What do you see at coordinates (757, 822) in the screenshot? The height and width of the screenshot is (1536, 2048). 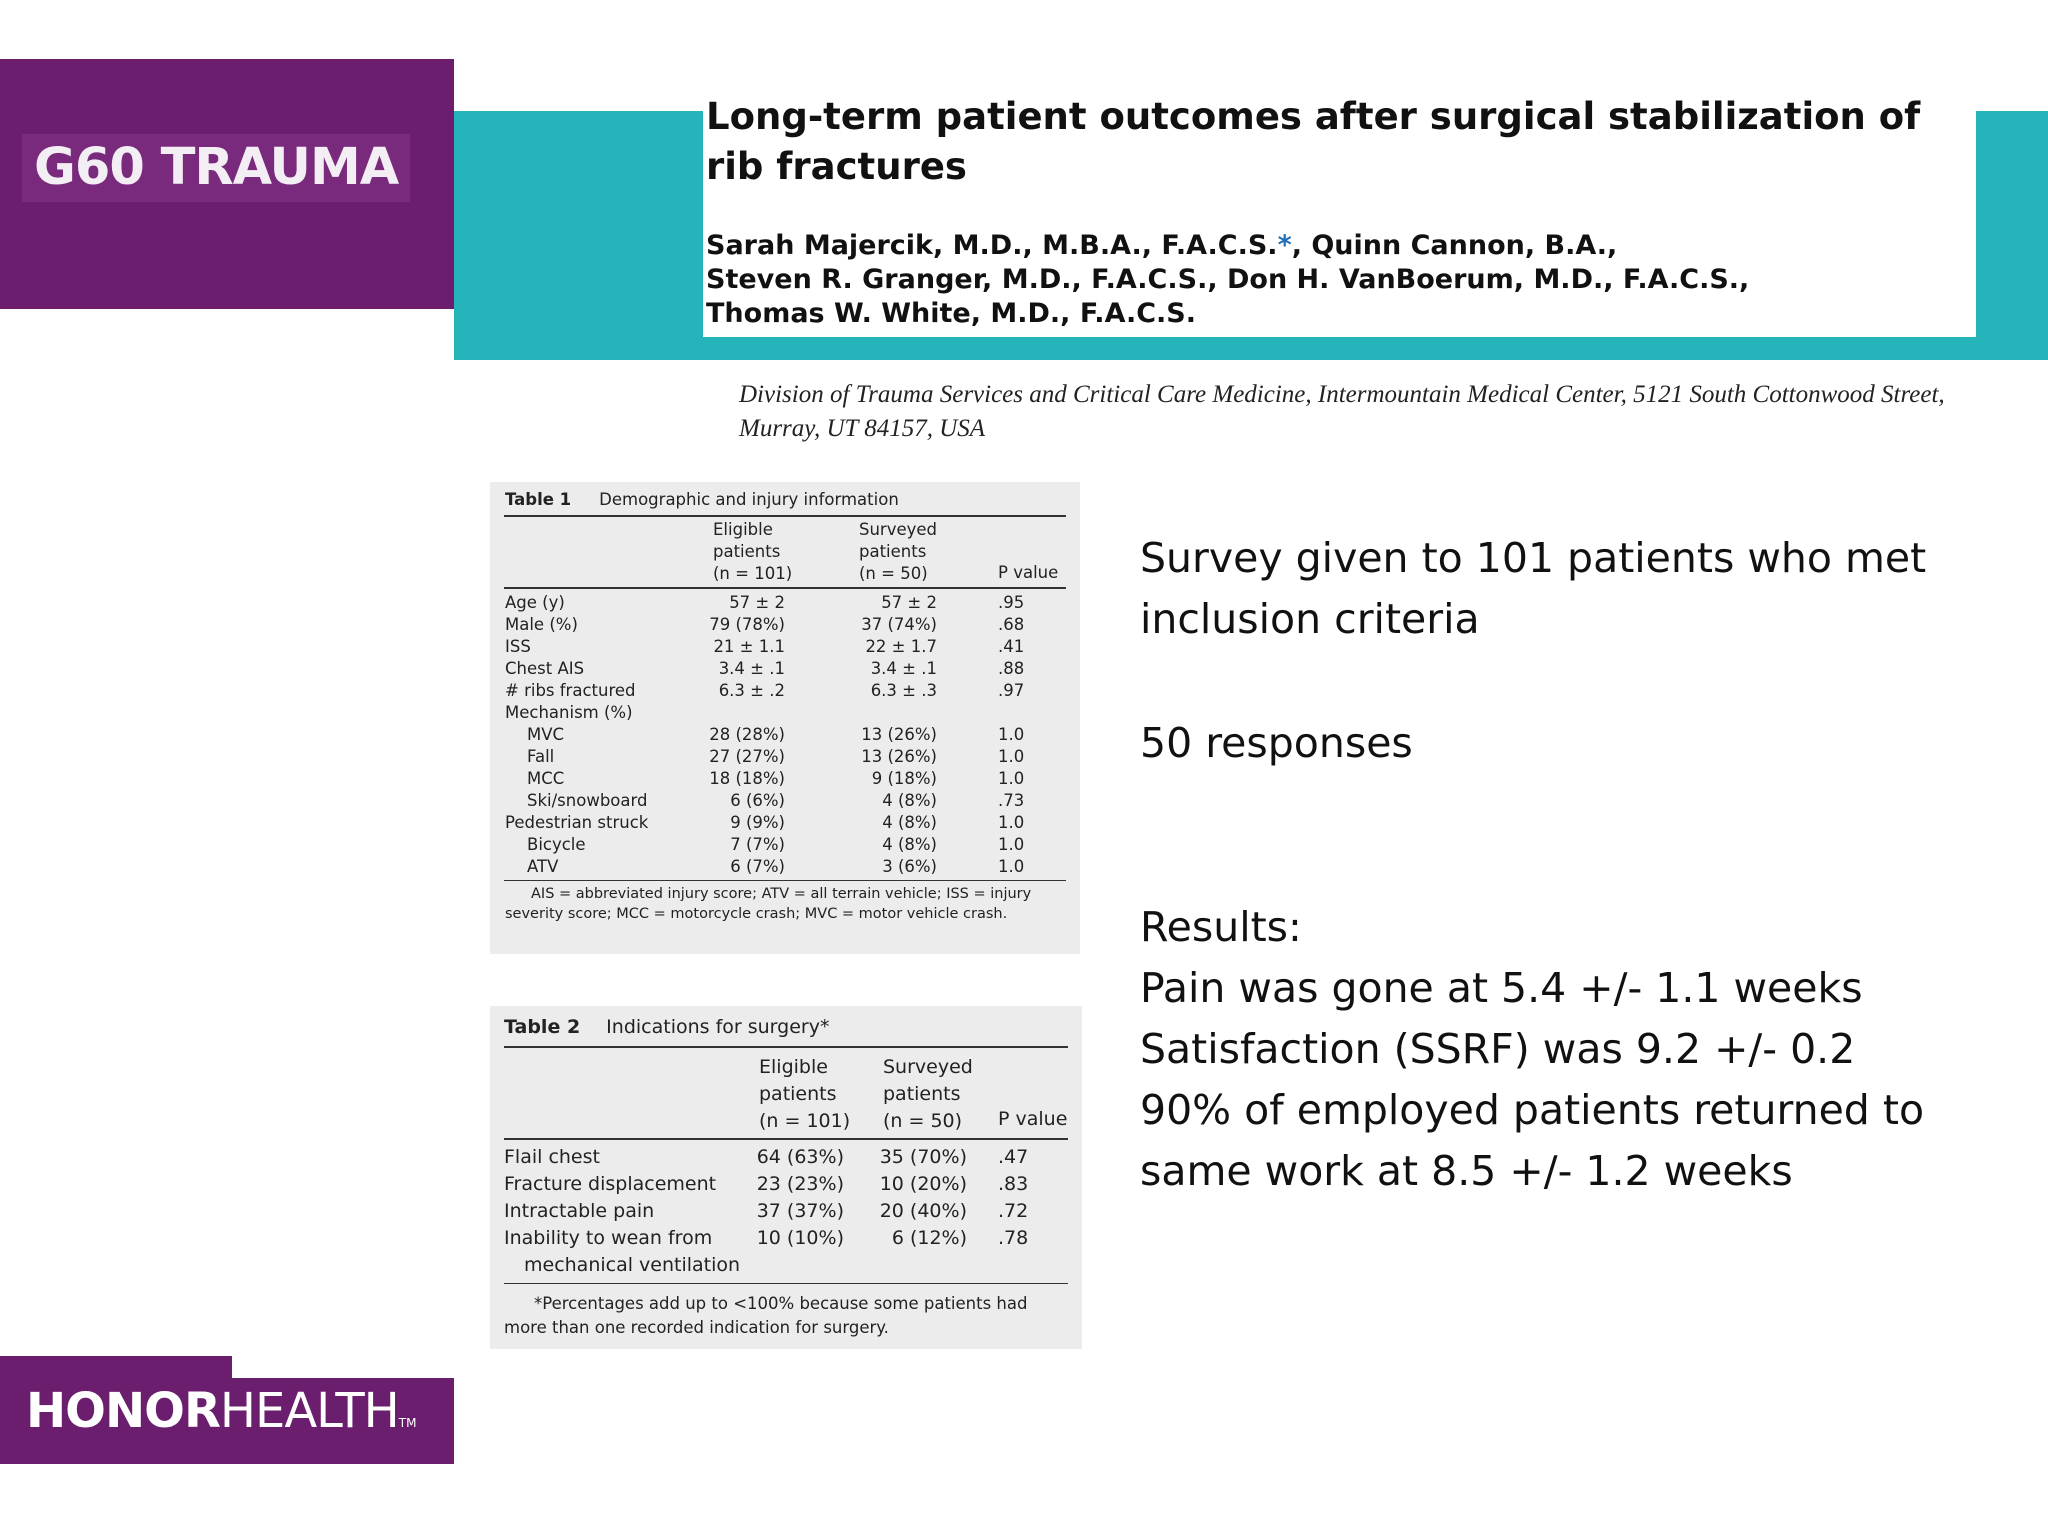 I see `cell-eligible: 9 (9%)` at bounding box center [757, 822].